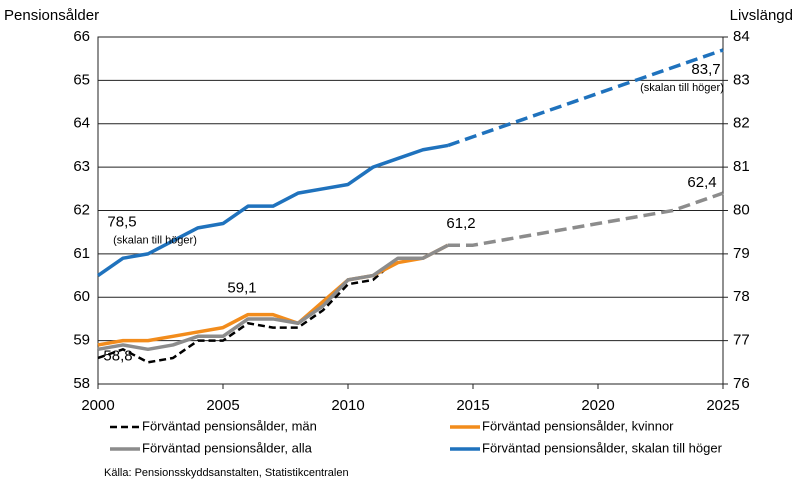 The image size is (797, 481). Describe the element at coordinates (741, 340) in the screenshot. I see `y2-tick-label: 77` at that location.